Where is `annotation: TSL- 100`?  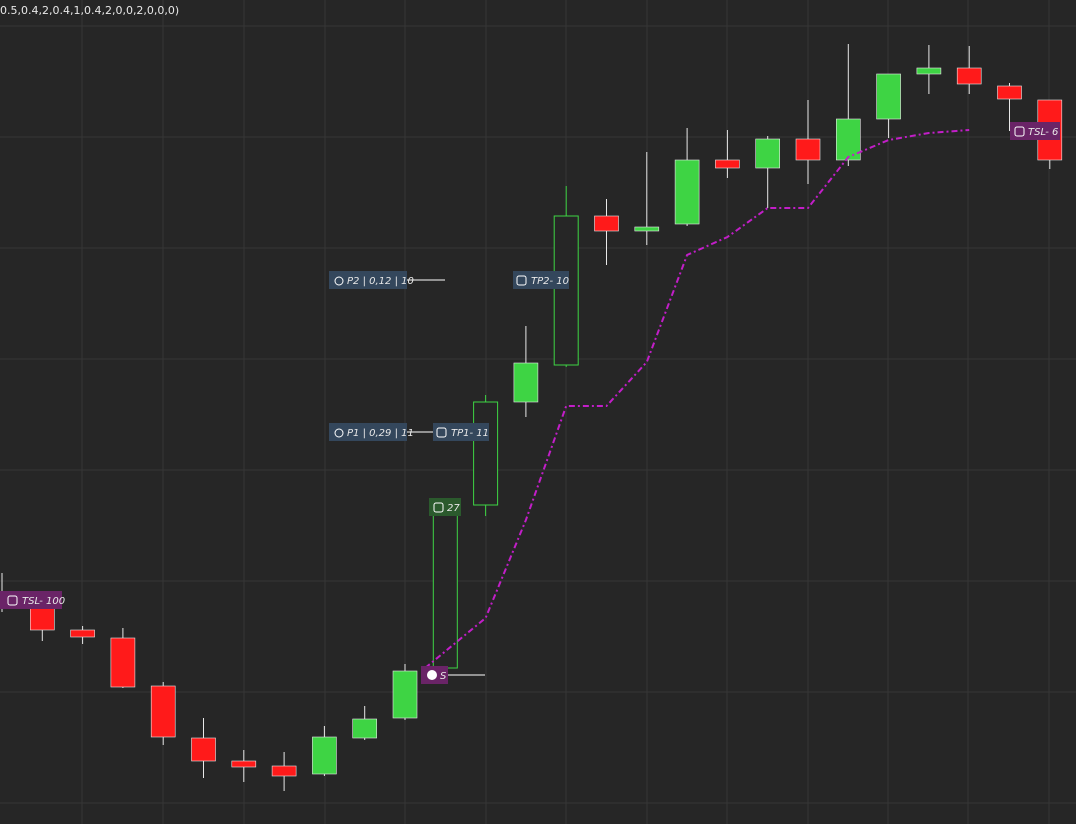 annotation: TSL- 100 is located at coordinates (43, 601).